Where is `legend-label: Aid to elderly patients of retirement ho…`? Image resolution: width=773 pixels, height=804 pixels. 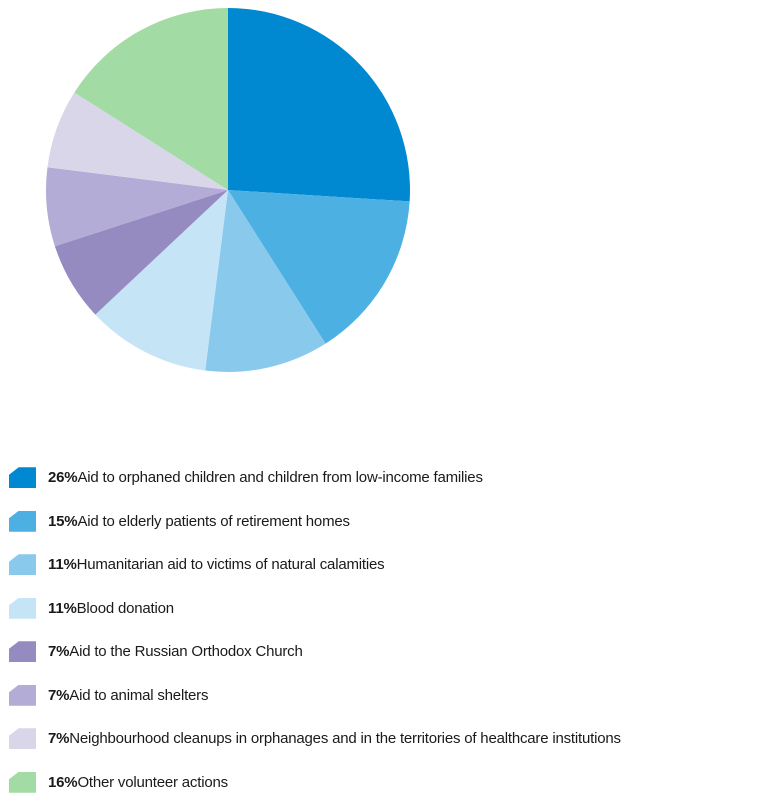
legend-label: Aid to elderly patients of retirement ho… is located at coordinates (213, 521).